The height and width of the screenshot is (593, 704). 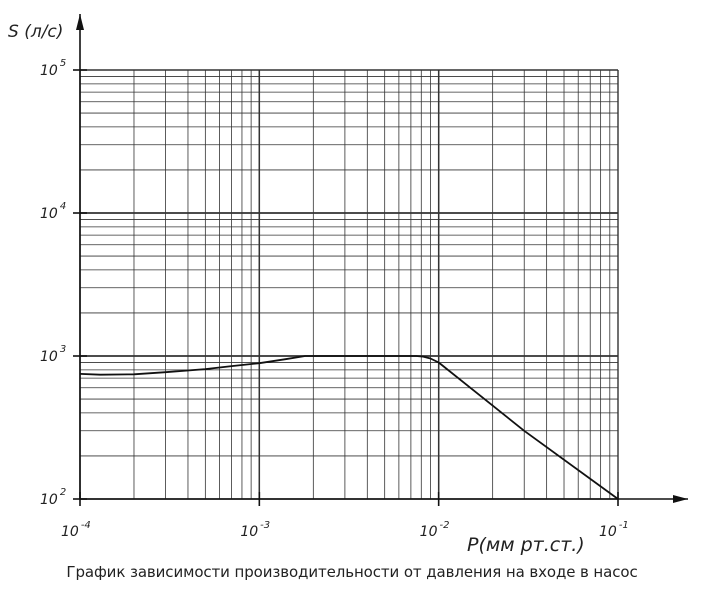 I want to click on x-axis-arrow, so click(x=680, y=499).